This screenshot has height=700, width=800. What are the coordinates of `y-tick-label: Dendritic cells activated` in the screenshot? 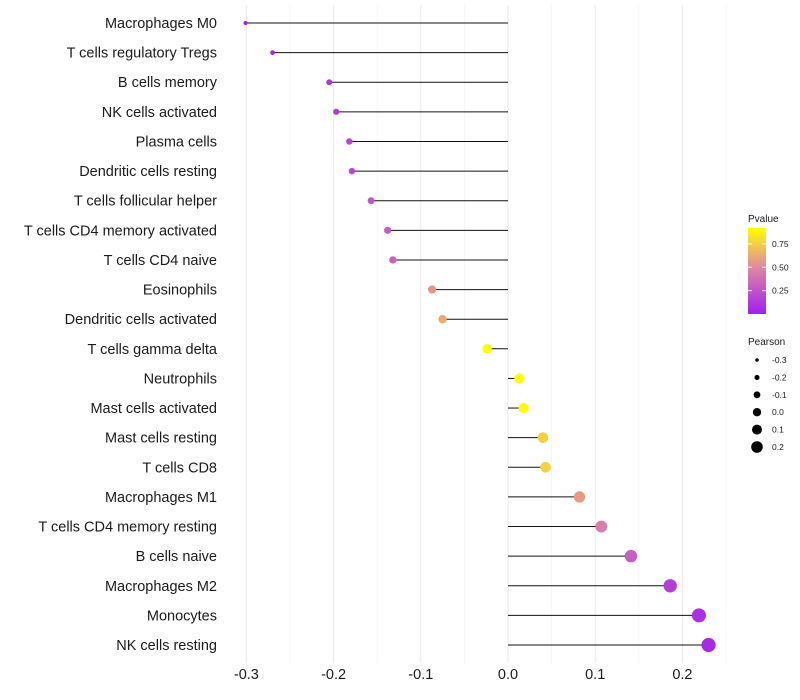 It's located at (141, 320).